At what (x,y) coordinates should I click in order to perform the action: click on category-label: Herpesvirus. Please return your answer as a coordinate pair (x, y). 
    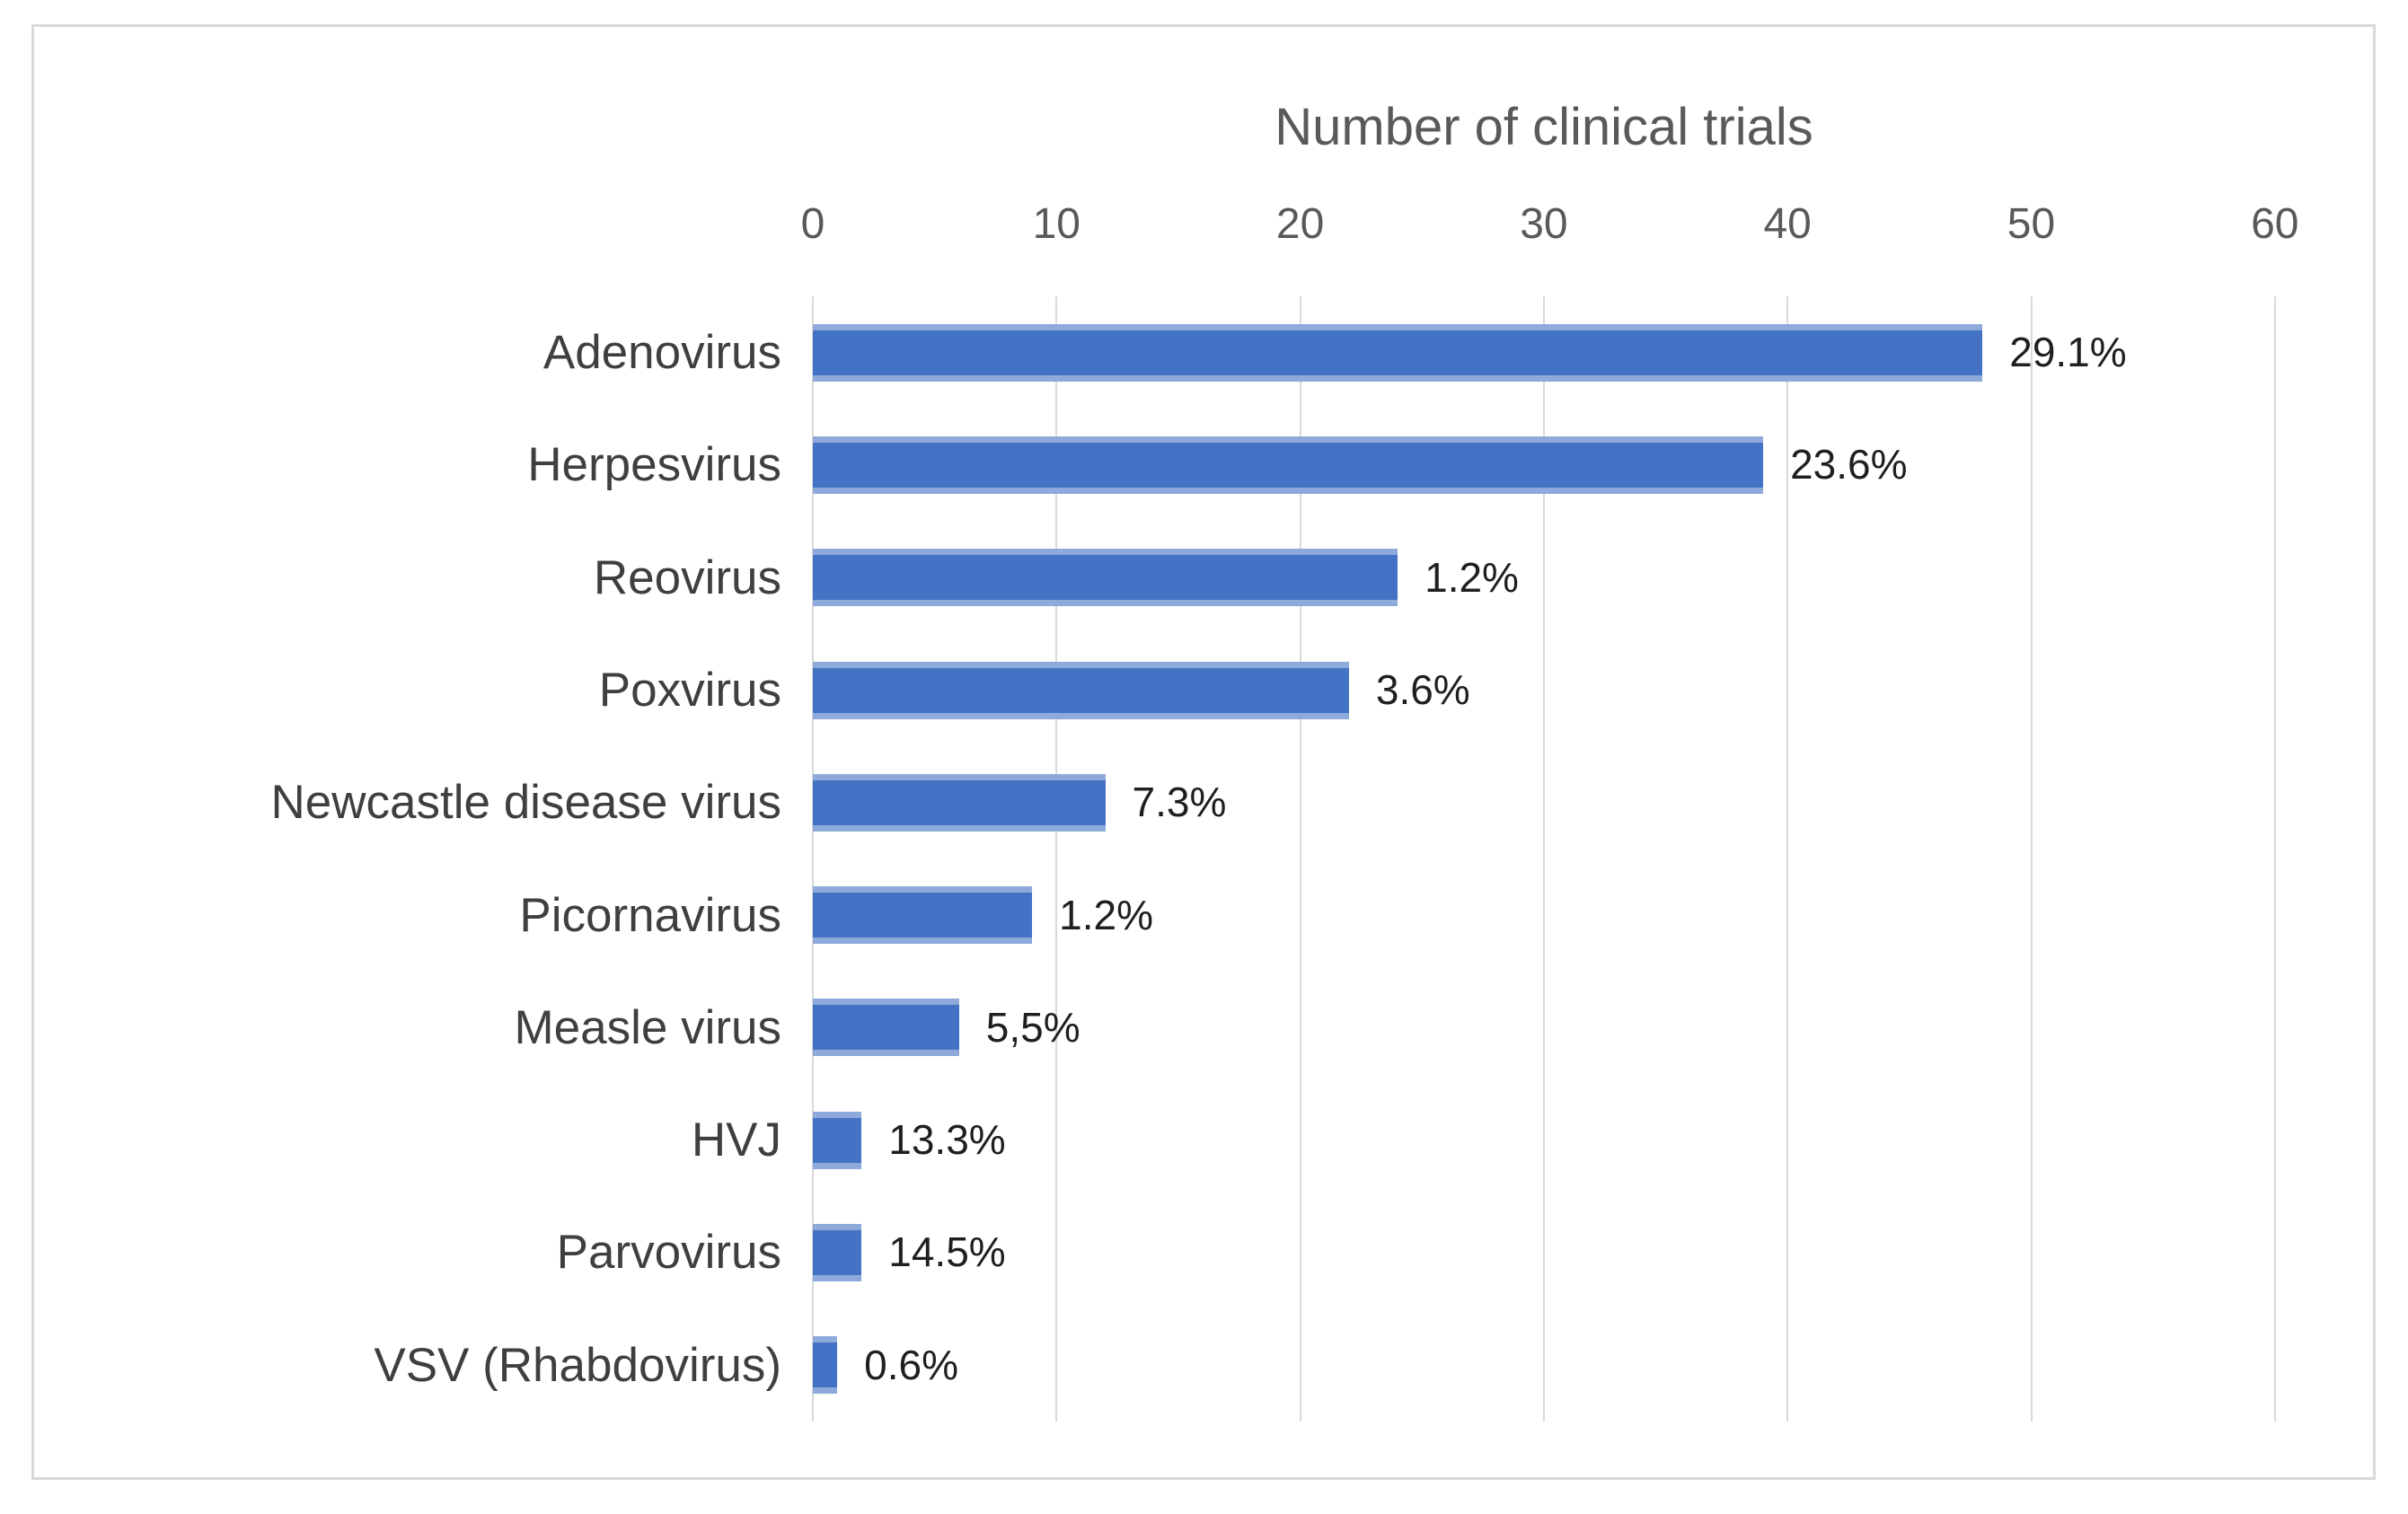
    Looking at the image, I should click on (654, 465).